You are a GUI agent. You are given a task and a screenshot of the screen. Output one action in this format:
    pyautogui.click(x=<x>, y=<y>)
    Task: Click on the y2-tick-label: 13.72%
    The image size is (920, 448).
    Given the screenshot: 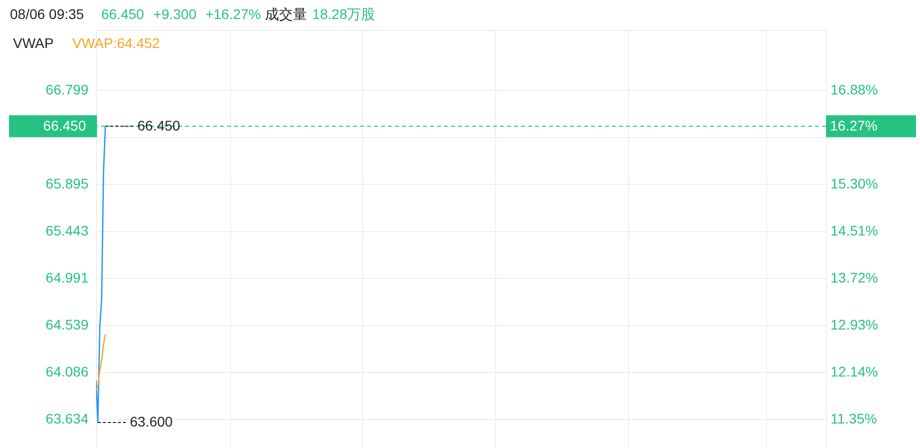 What is the action you would take?
    pyautogui.click(x=854, y=277)
    